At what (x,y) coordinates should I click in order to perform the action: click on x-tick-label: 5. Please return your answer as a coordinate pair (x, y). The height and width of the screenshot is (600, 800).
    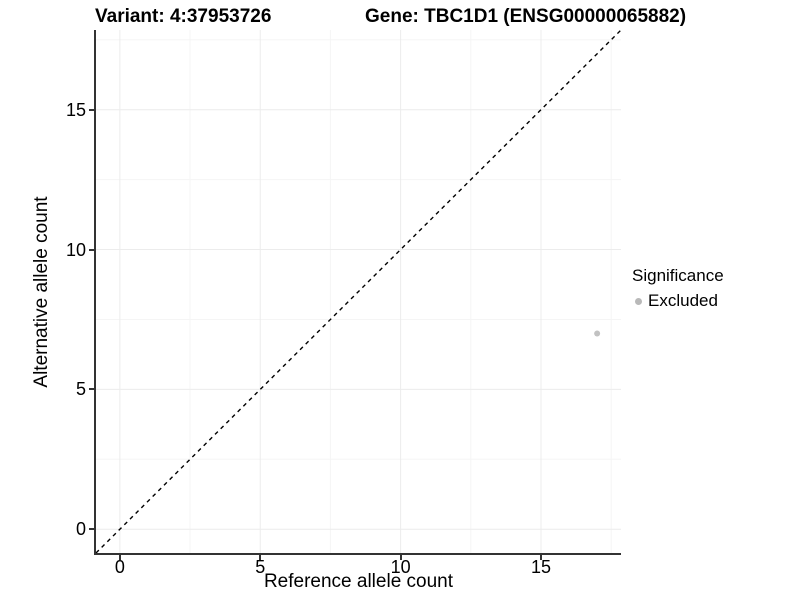
    Looking at the image, I should click on (260, 567).